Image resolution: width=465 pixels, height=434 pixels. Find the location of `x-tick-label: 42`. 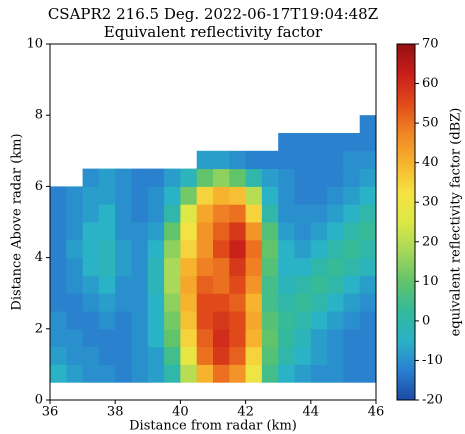

x-tick-label: 42 is located at coordinates (245, 412).